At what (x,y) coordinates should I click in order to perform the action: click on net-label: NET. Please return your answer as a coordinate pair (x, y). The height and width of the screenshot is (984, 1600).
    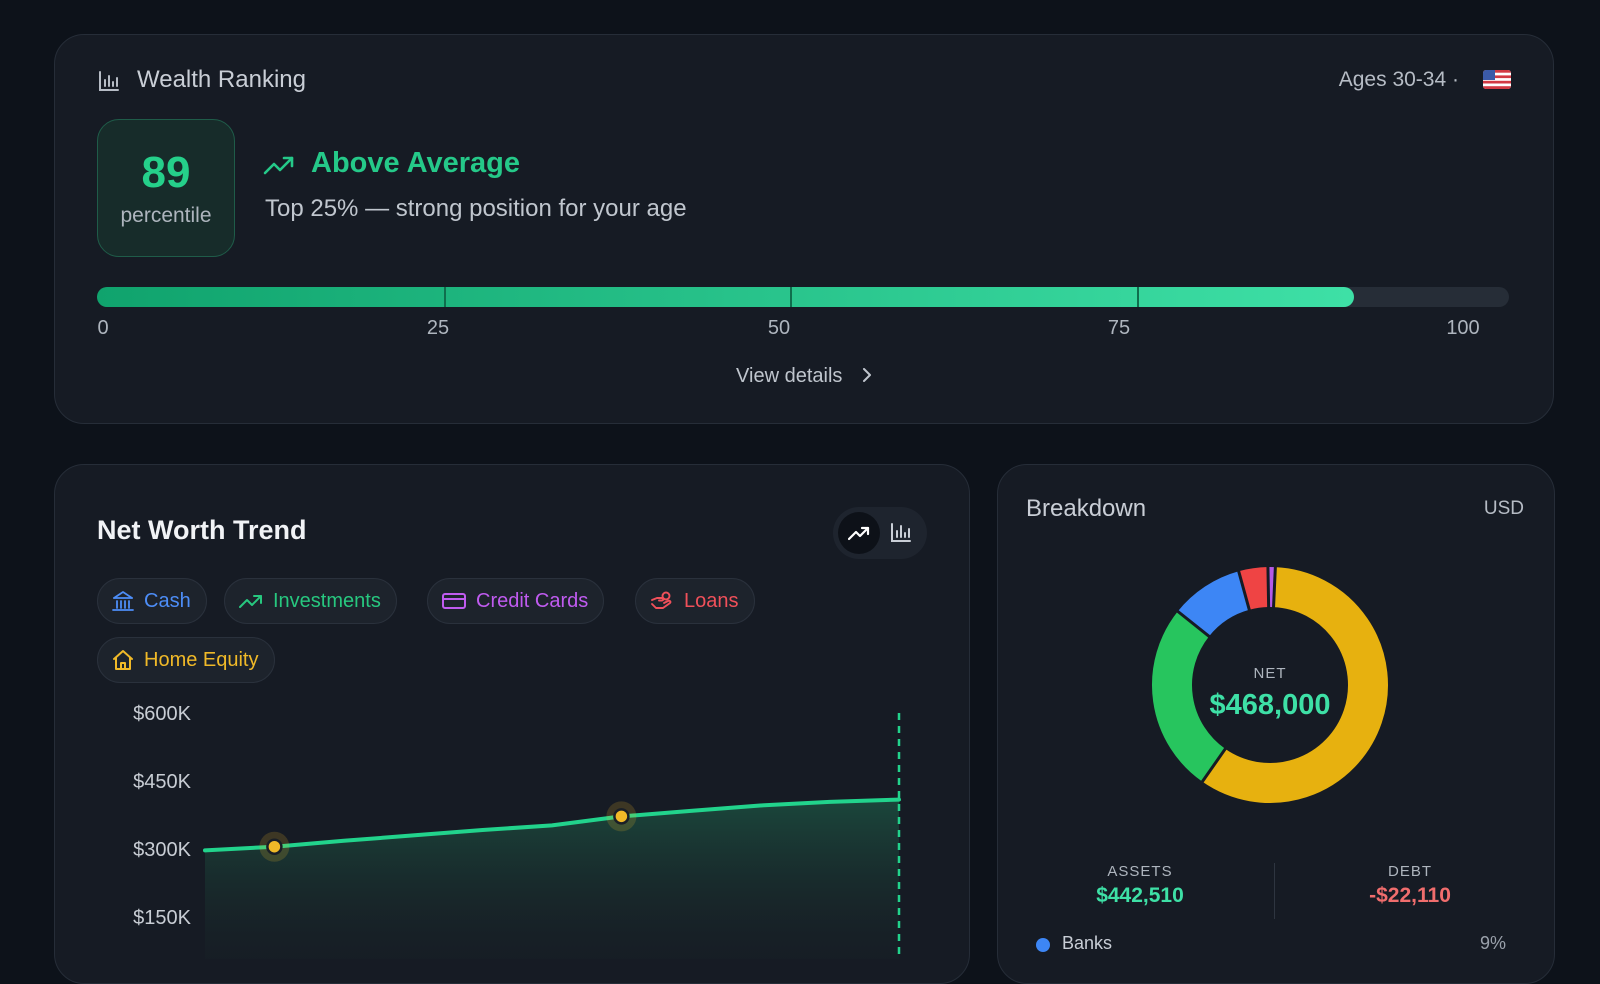
    Looking at the image, I should click on (1270, 673).